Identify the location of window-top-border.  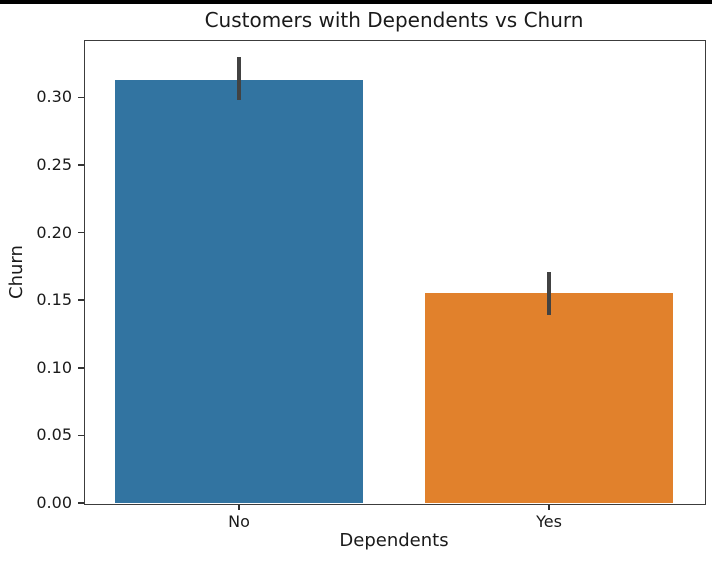
(356, 2).